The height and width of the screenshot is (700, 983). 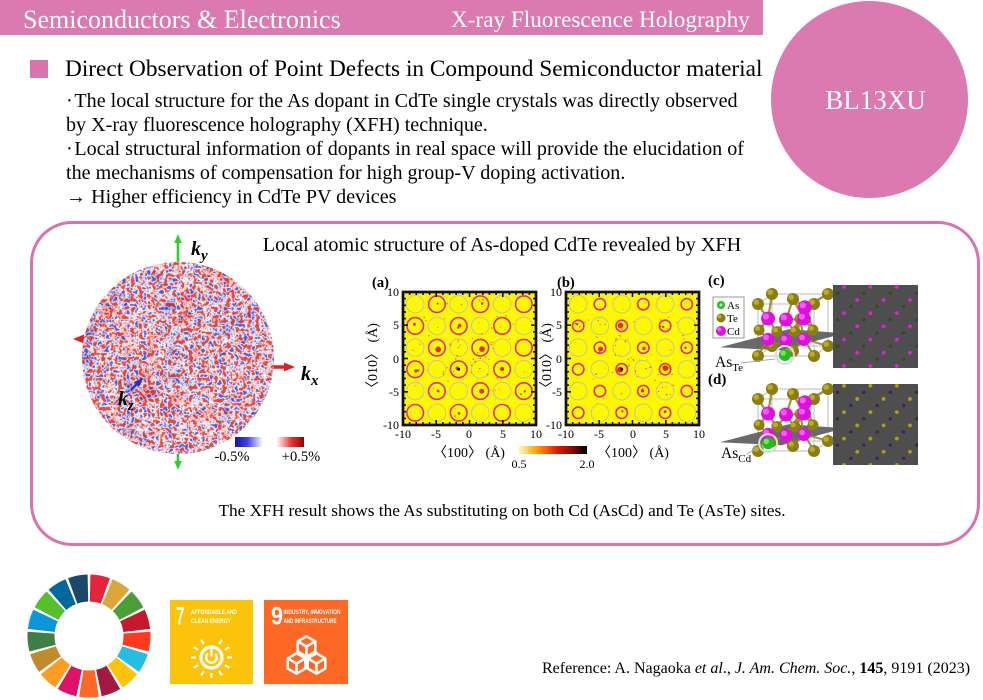 I want to click on svg-text: 2.0, so click(x=587, y=464).